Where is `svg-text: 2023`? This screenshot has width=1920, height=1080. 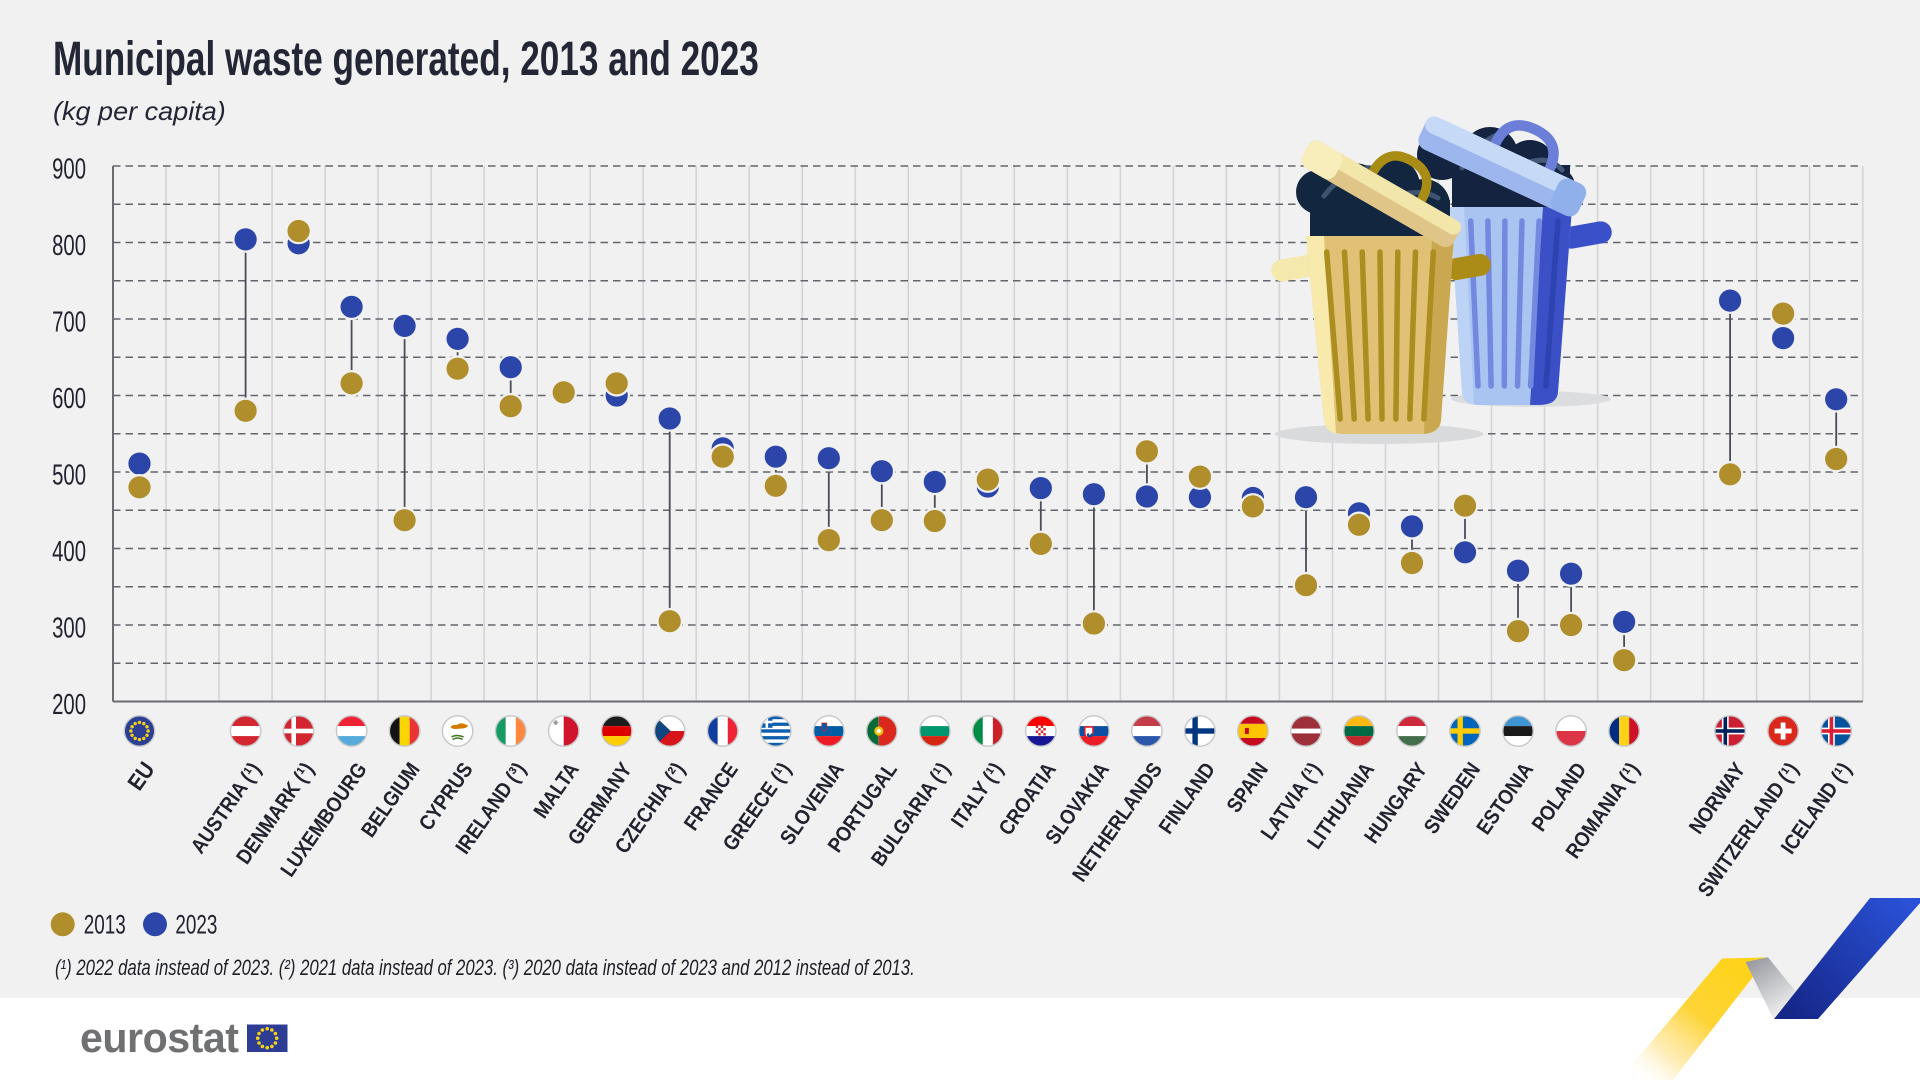 svg-text: 2023 is located at coordinates (196, 924).